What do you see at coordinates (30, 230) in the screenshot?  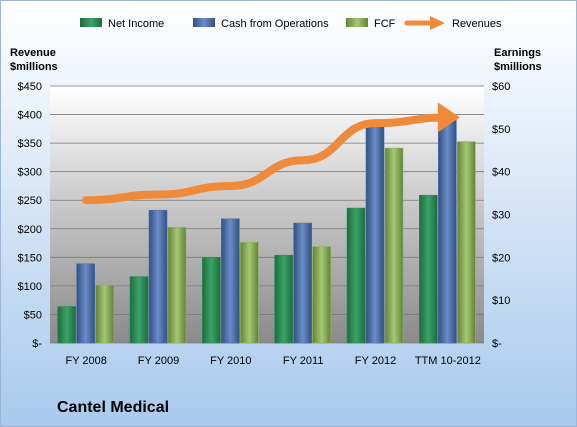 I see `left-tick-label: $200` at bounding box center [30, 230].